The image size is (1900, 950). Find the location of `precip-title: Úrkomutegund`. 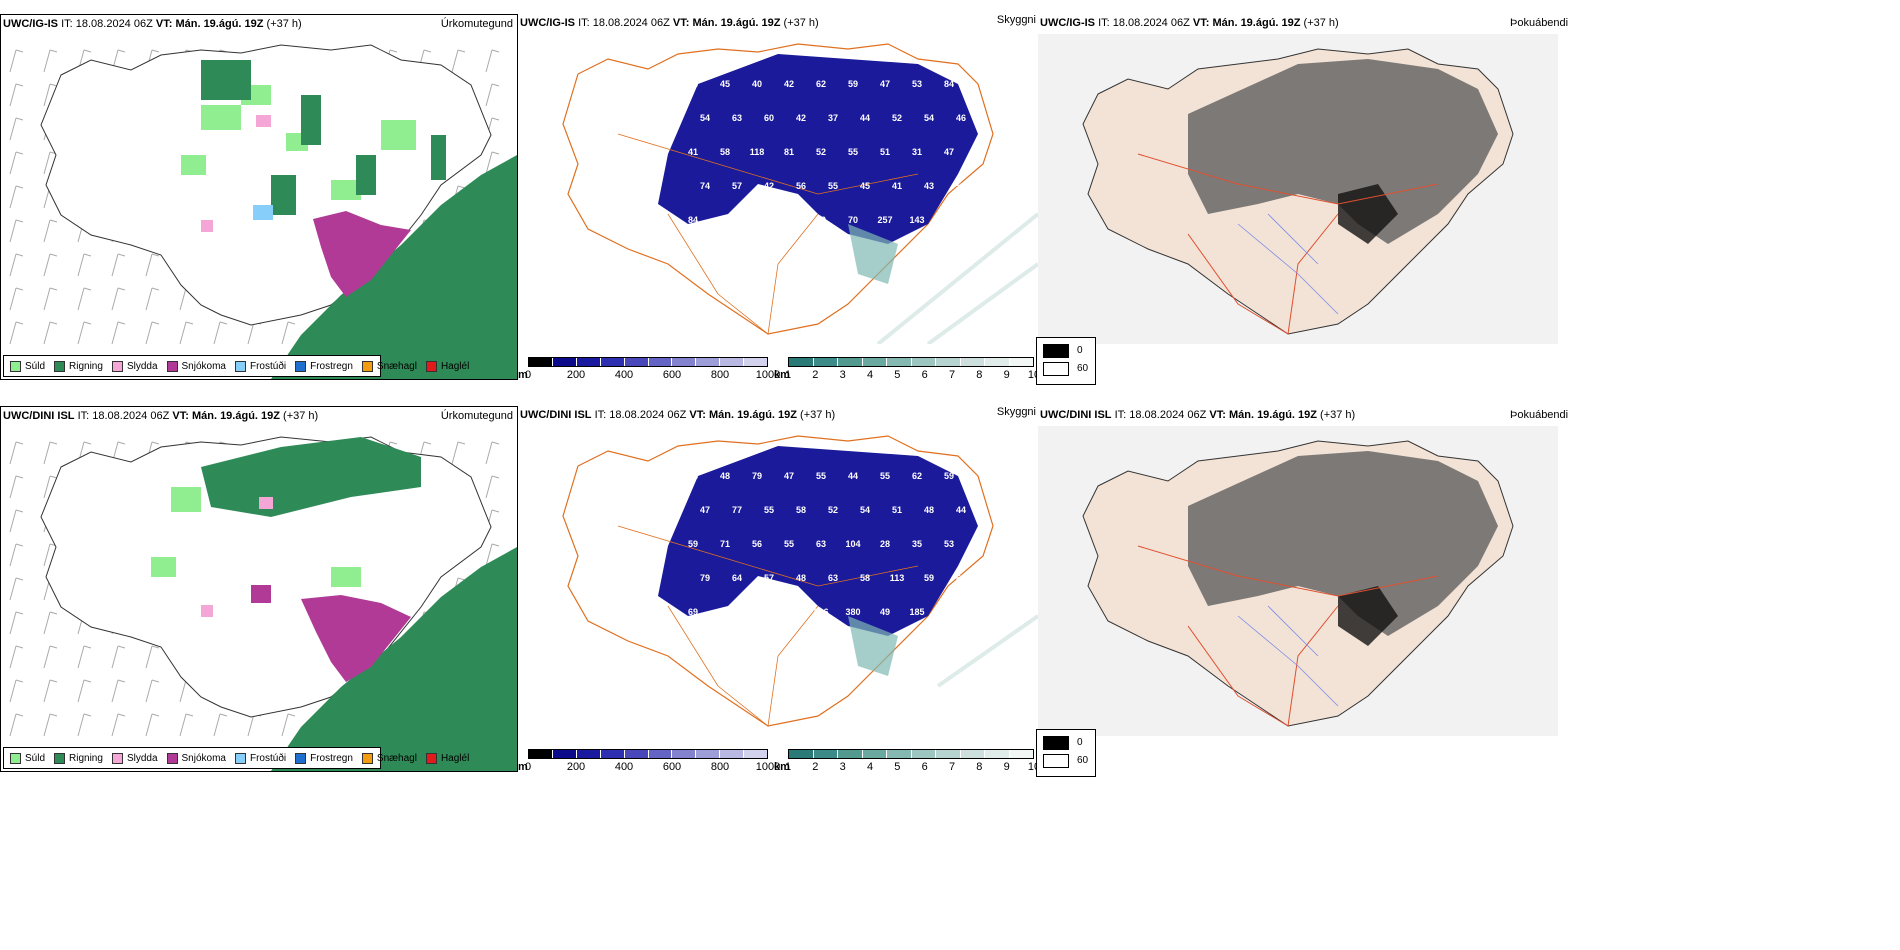

precip-title: Úrkomutegund is located at coordinates (476, 24).